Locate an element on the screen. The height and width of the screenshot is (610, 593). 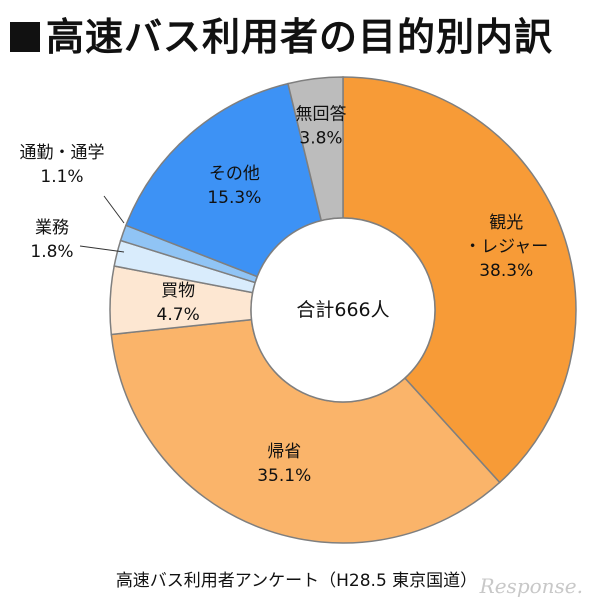
slice-value-label-1: 35.1% is located at coordinates (284, 476).